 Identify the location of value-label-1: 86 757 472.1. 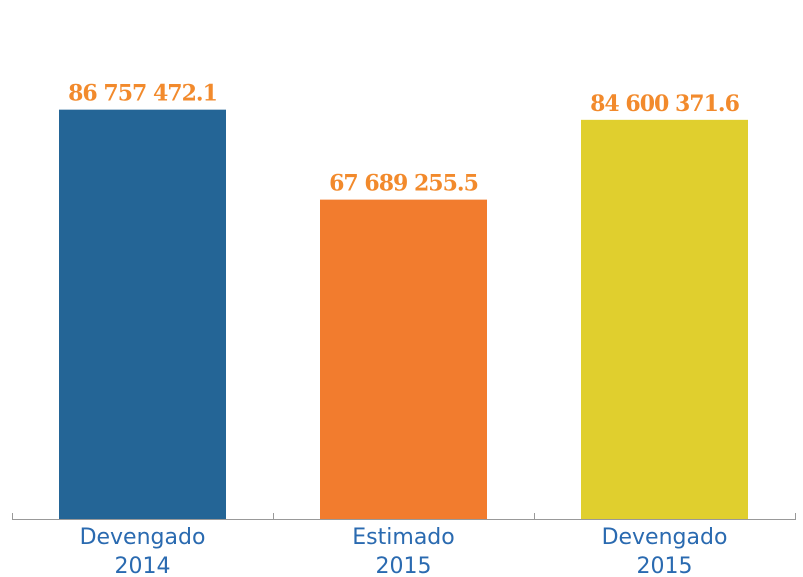
(142, 94).